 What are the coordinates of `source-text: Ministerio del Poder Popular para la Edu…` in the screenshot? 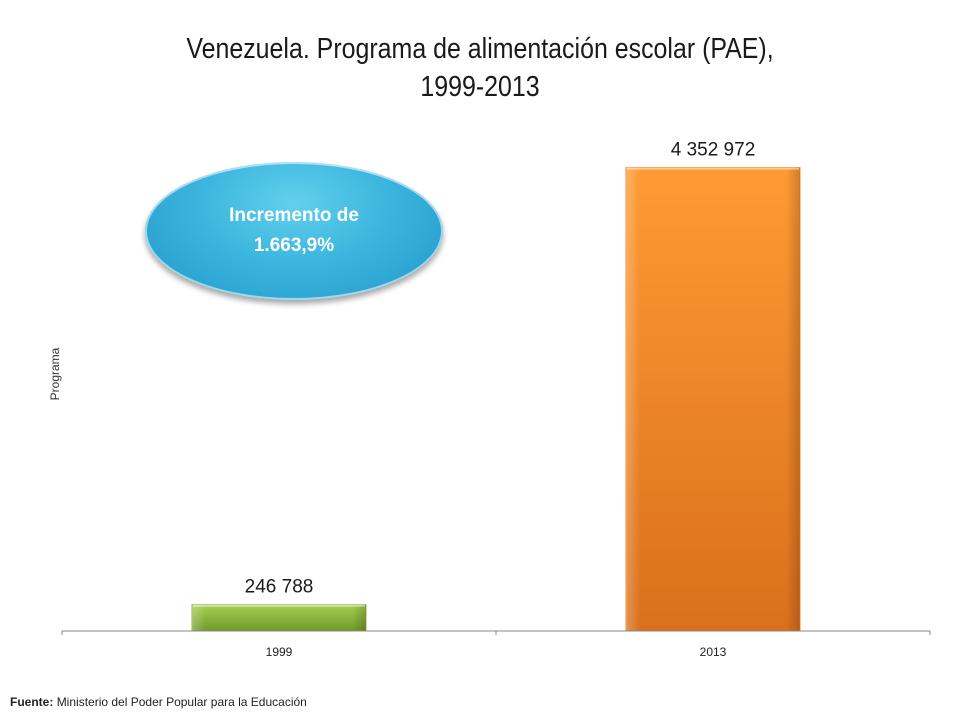 It's located at (181, 702).